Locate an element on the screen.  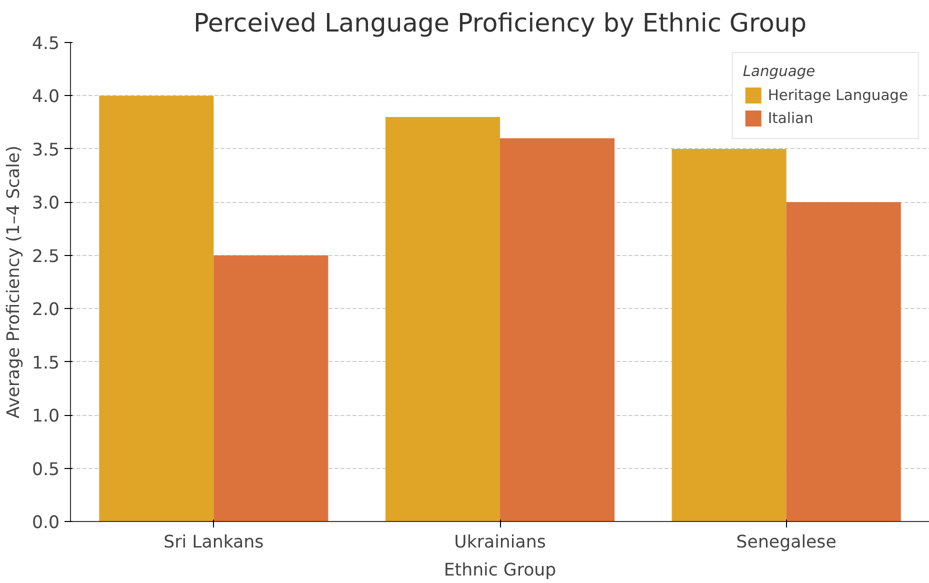
x-tick-label: Ukrainians is located at coordinates (500, 542).